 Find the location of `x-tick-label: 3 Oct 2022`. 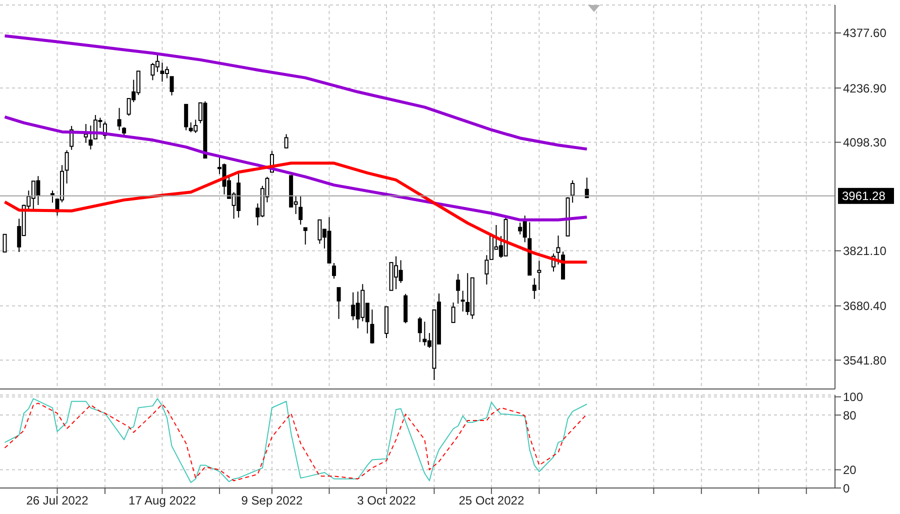

x-tick-label: 3 Oct 2022 is located at coordinates (386, 501).